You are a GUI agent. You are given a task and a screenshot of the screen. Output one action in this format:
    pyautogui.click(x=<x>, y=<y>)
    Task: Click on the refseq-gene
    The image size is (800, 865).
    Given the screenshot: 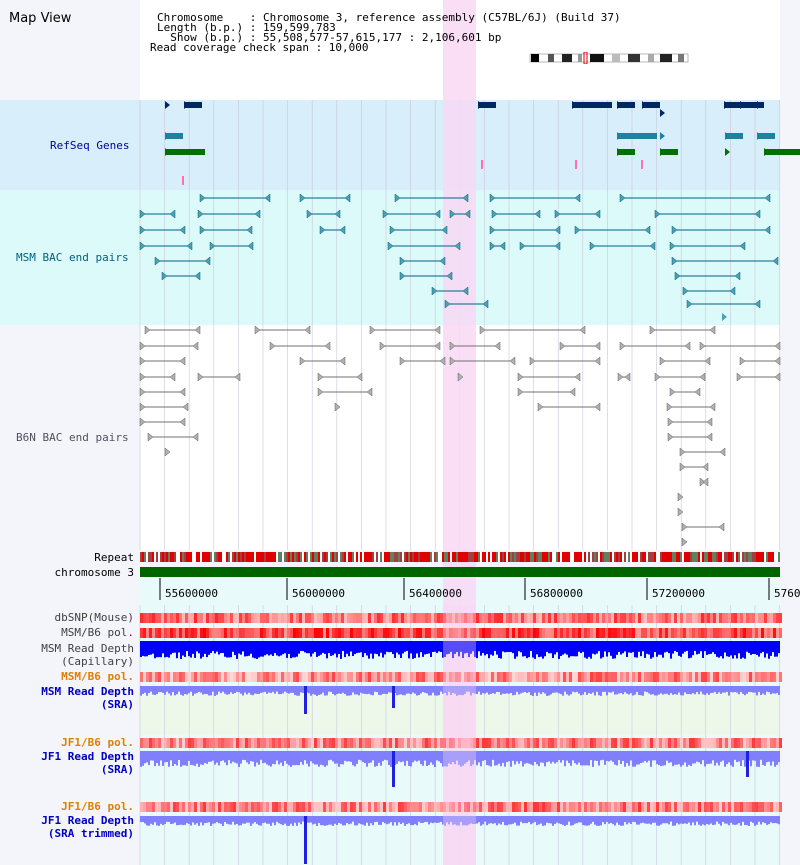 What is the action you would take?
    pyautogui.click(x=766, y=136)
    